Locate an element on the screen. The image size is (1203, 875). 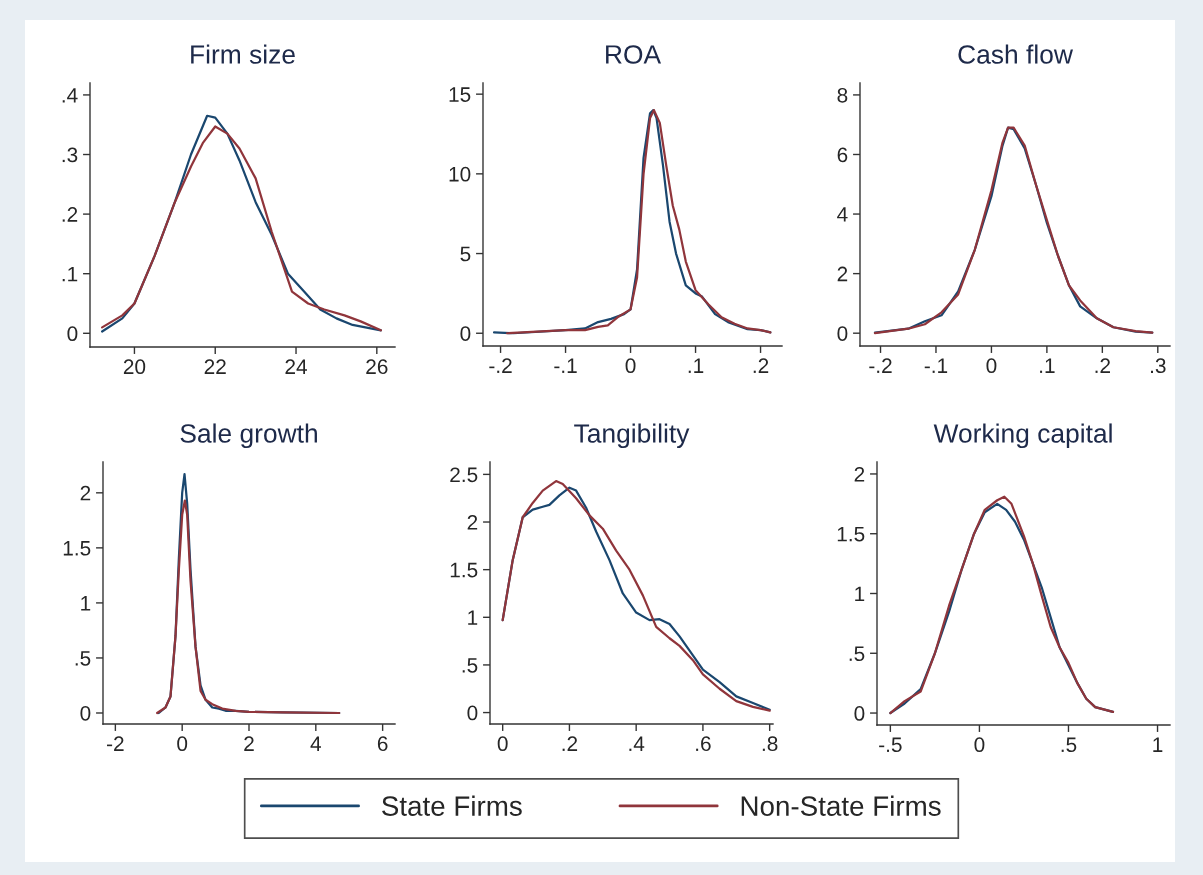
x-tick-label: .6 is located at coordinates (703, 744).